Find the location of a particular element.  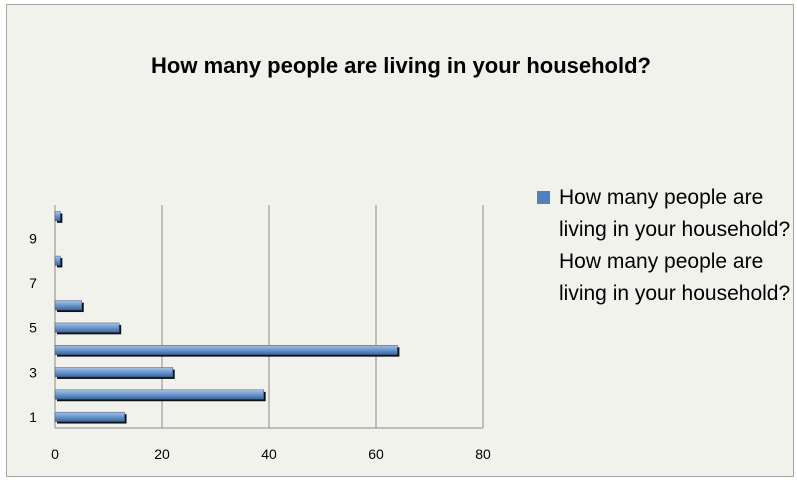

x-tick-labels: 0 20 40 60 80 is located at coordinates (271, 454).